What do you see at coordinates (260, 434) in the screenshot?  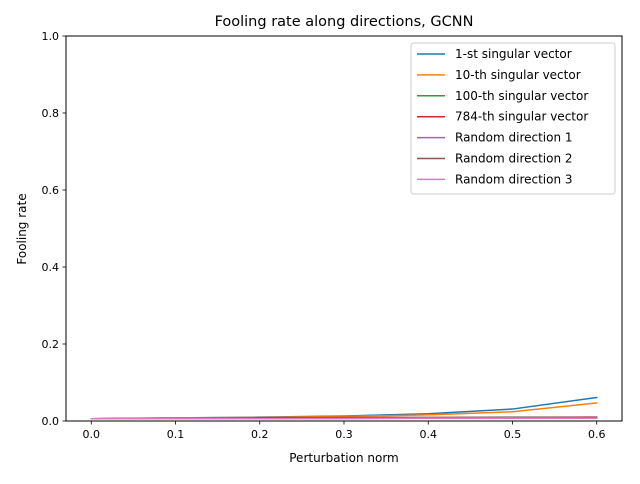 I see `x-tick-label: 0.2` at bounding box center [260, 434].